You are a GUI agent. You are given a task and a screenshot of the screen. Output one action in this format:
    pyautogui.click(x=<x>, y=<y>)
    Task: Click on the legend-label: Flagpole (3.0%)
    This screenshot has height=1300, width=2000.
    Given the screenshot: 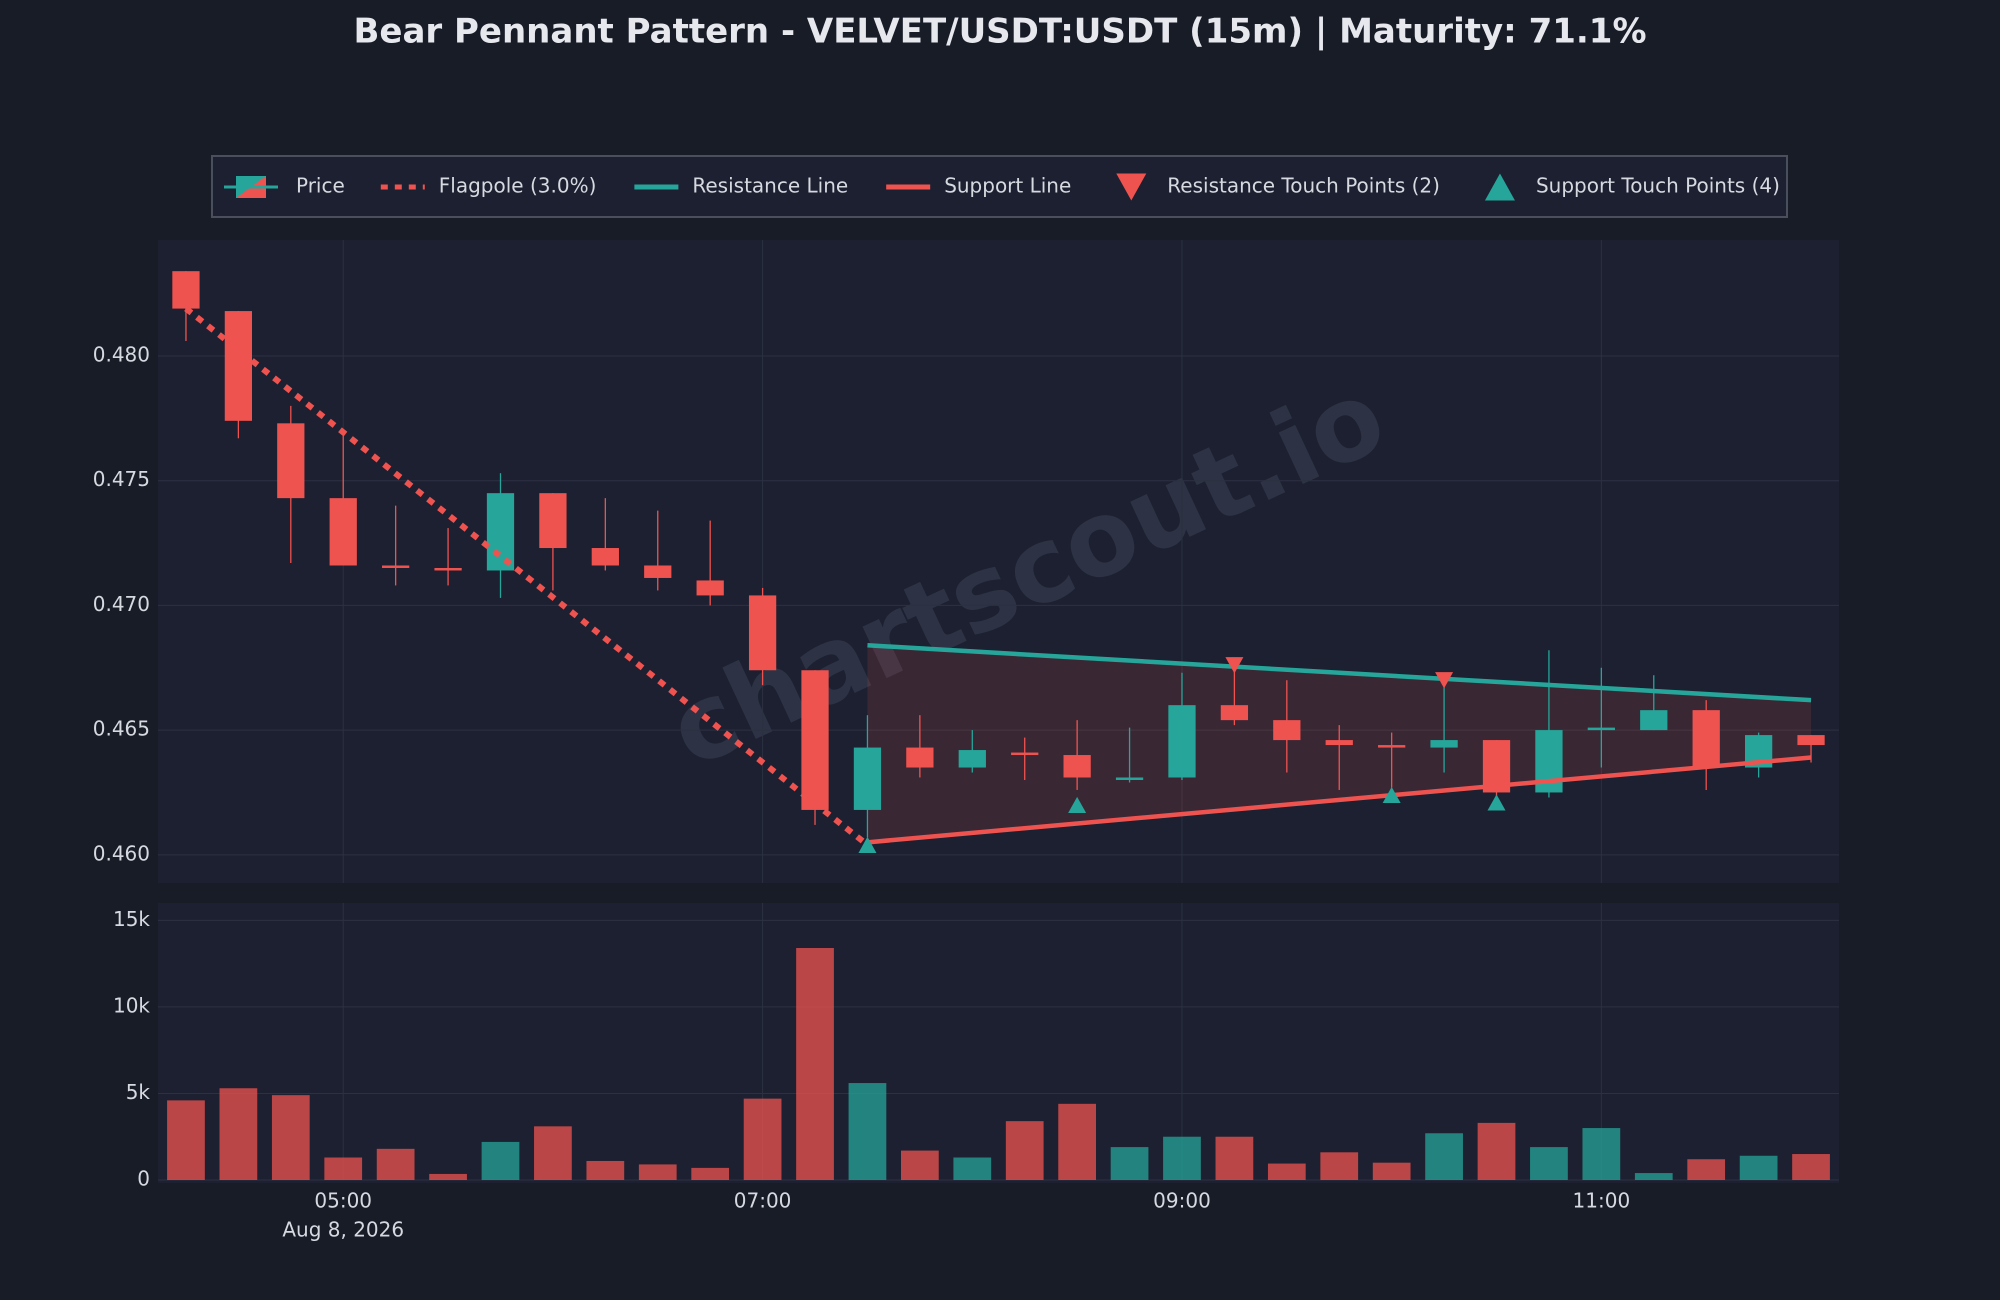 What is the action you would take?
    pyautogui.click(x=518, y=186)
    